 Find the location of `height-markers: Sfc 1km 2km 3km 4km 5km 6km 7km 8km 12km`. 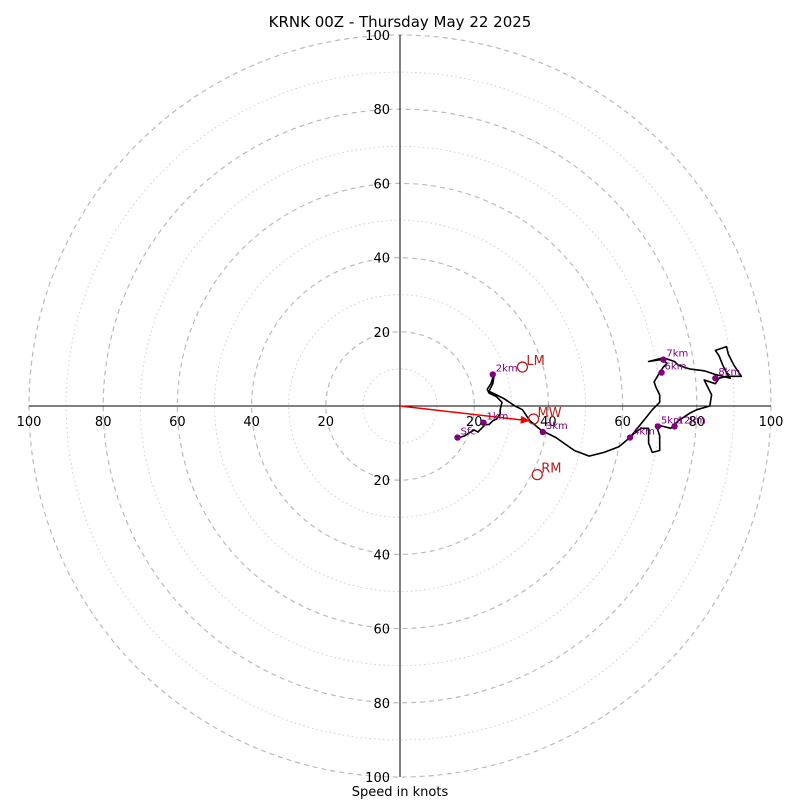

height-markers: Sfc 1km 2km 3km 4km 5km 6km 7km 8km 12km is located at coordinates (597, 395).